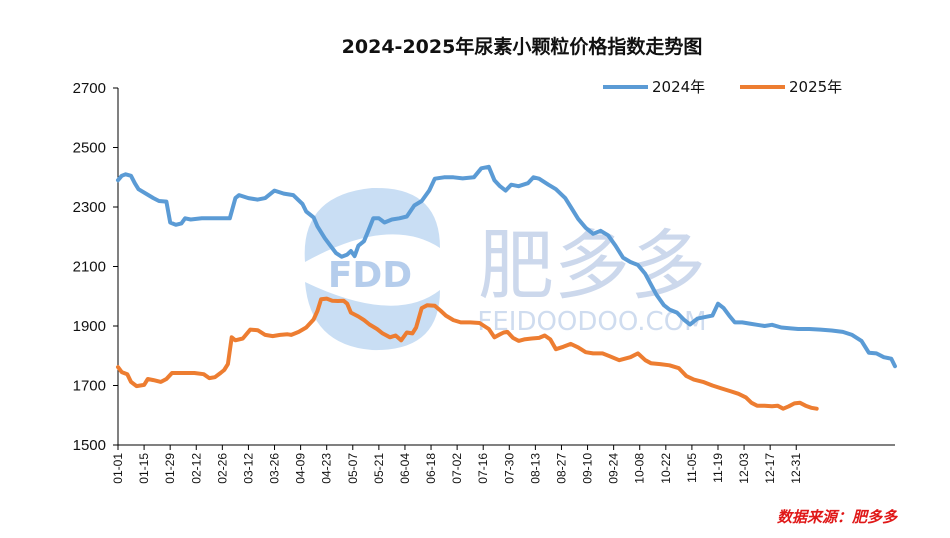 The image size is (950, 538). What do you see at coordinates (353, 468) in the screenshot?
I see `x-tick-label: 05-07` at bounding box center [353, 468].